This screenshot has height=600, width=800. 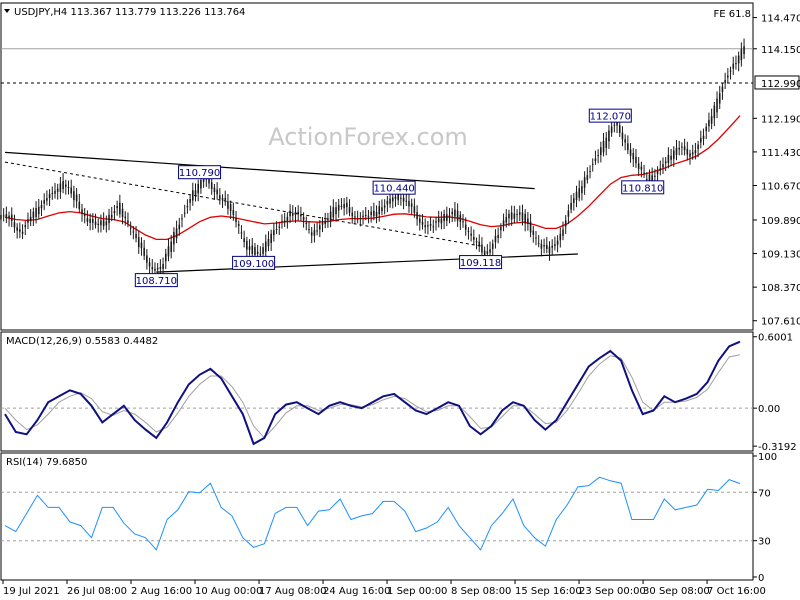 What do you see at coordinates (161, 591) in the screenshot?
I see `time-tick-label: 2 Aug 16:00` at bounding box center [161, 591].